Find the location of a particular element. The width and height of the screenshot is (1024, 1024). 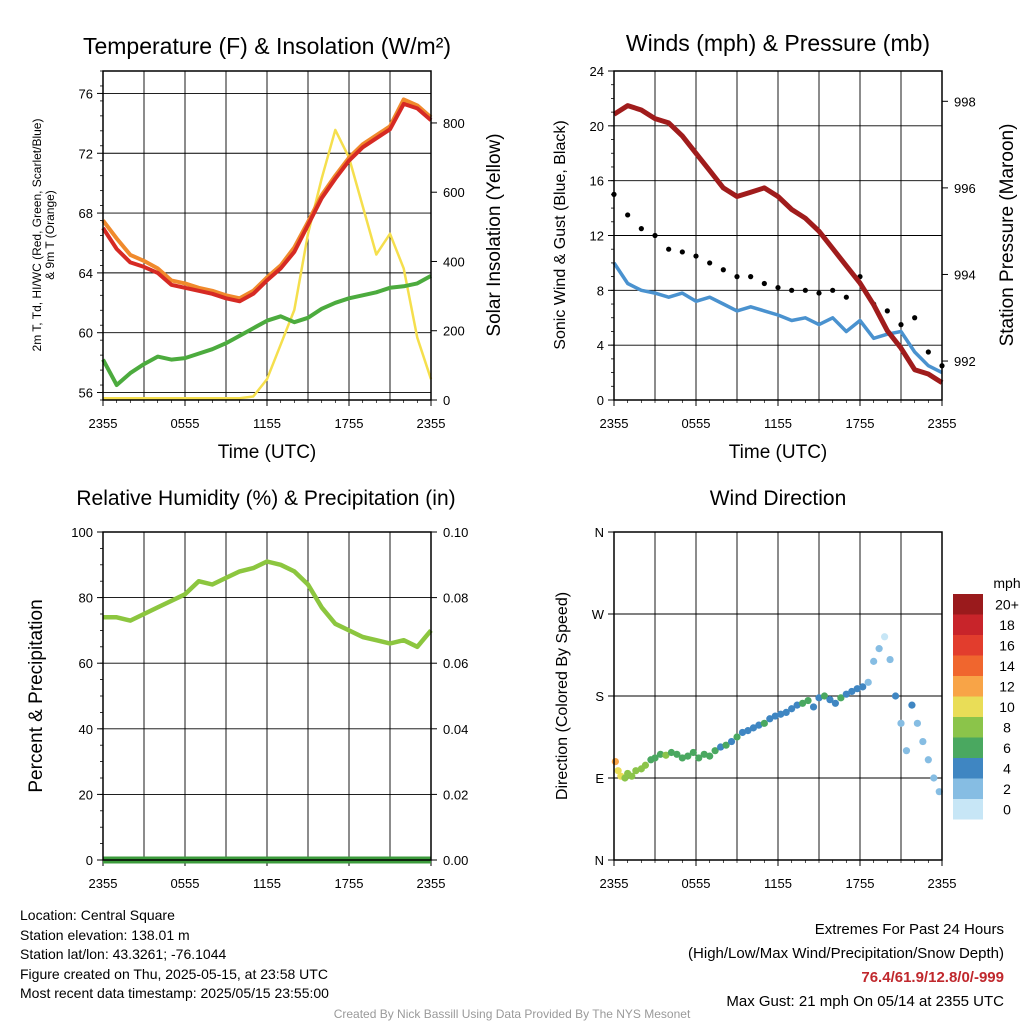

9m-temp-line is located at coordinates (267, 199).